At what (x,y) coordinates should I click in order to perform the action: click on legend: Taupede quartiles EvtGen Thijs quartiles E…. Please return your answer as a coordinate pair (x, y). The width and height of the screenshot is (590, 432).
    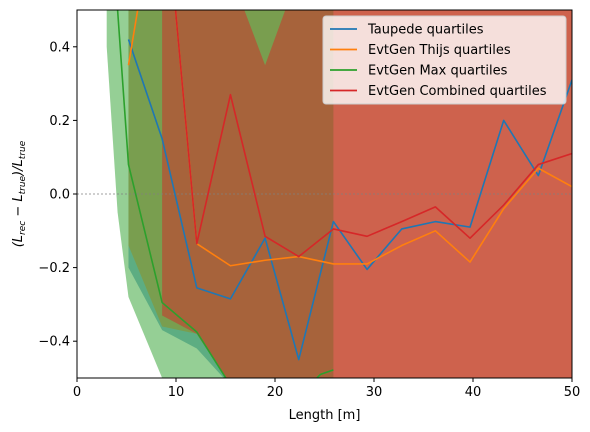
    Looking at the image, I should click on (444, 60).